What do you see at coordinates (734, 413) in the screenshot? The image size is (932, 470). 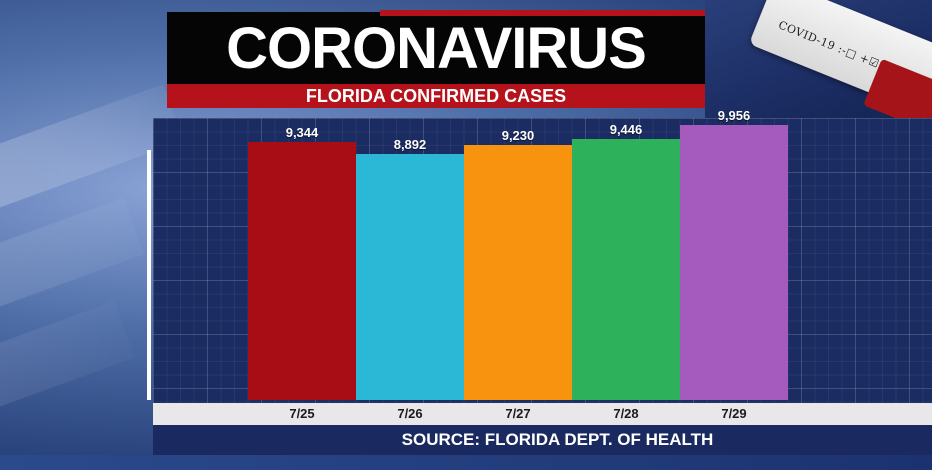 I see `x-tick-label: 7/29` at bounding box center [734, 413].